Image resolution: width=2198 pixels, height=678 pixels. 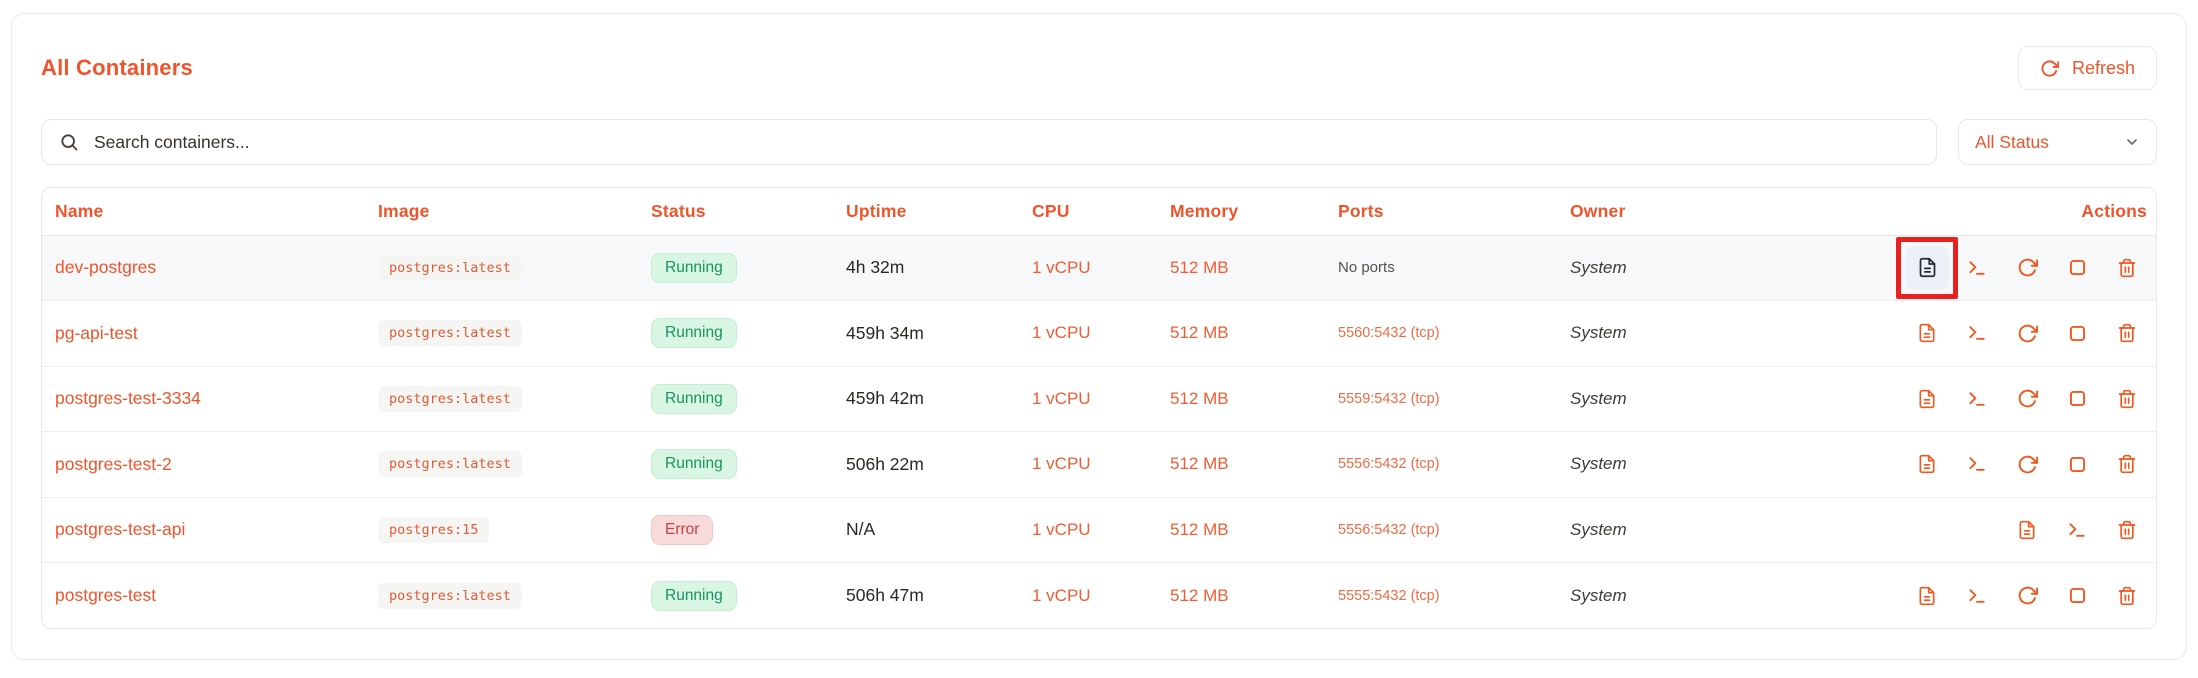 What do you see at coordinates (1389, 398) in the screenshot?
I see `ports-value: 5559:5432 (tcp)` at bounding box center [1389, 398].